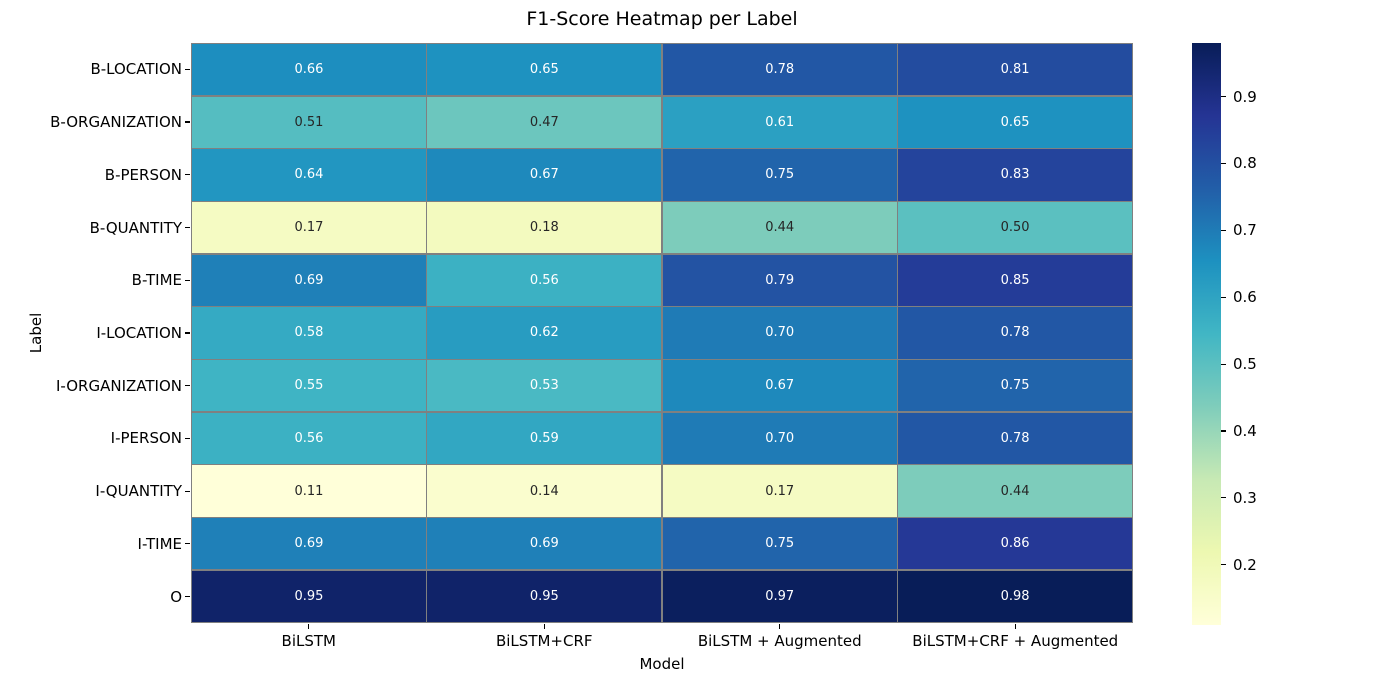  I want to click on heatmap-cell: 0.14, so click(544, 491).